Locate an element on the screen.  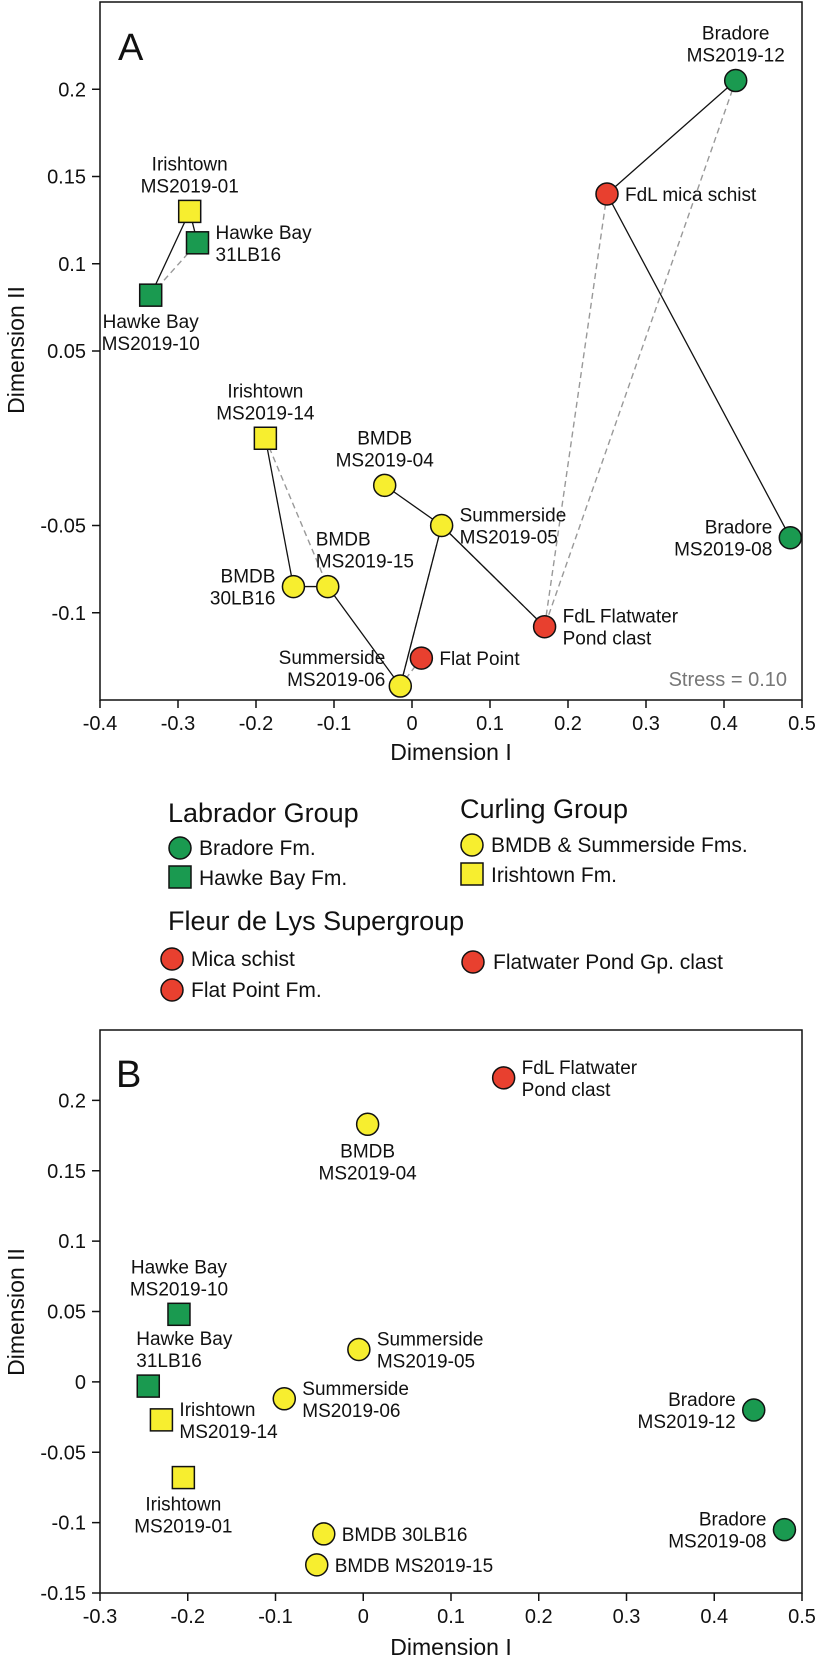
panel-b-y-axis-title: Dimension II is located at coordinates (16, 1312).